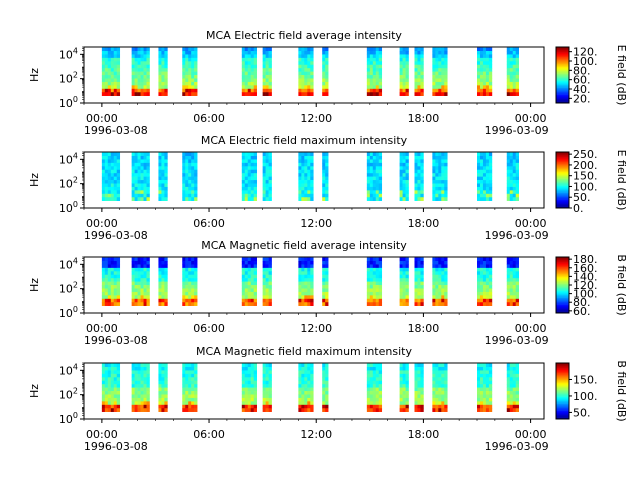 Image resolution: width=640 pixels, height=484 pixels. Describe the element at coordinates (314, 285) in the screenshot. I see `plot-axes-frame` at that location.